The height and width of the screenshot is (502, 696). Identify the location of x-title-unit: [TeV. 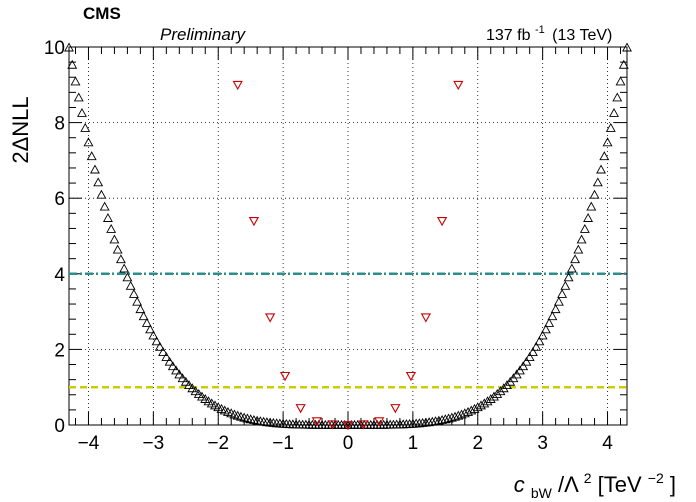
(620, 484).